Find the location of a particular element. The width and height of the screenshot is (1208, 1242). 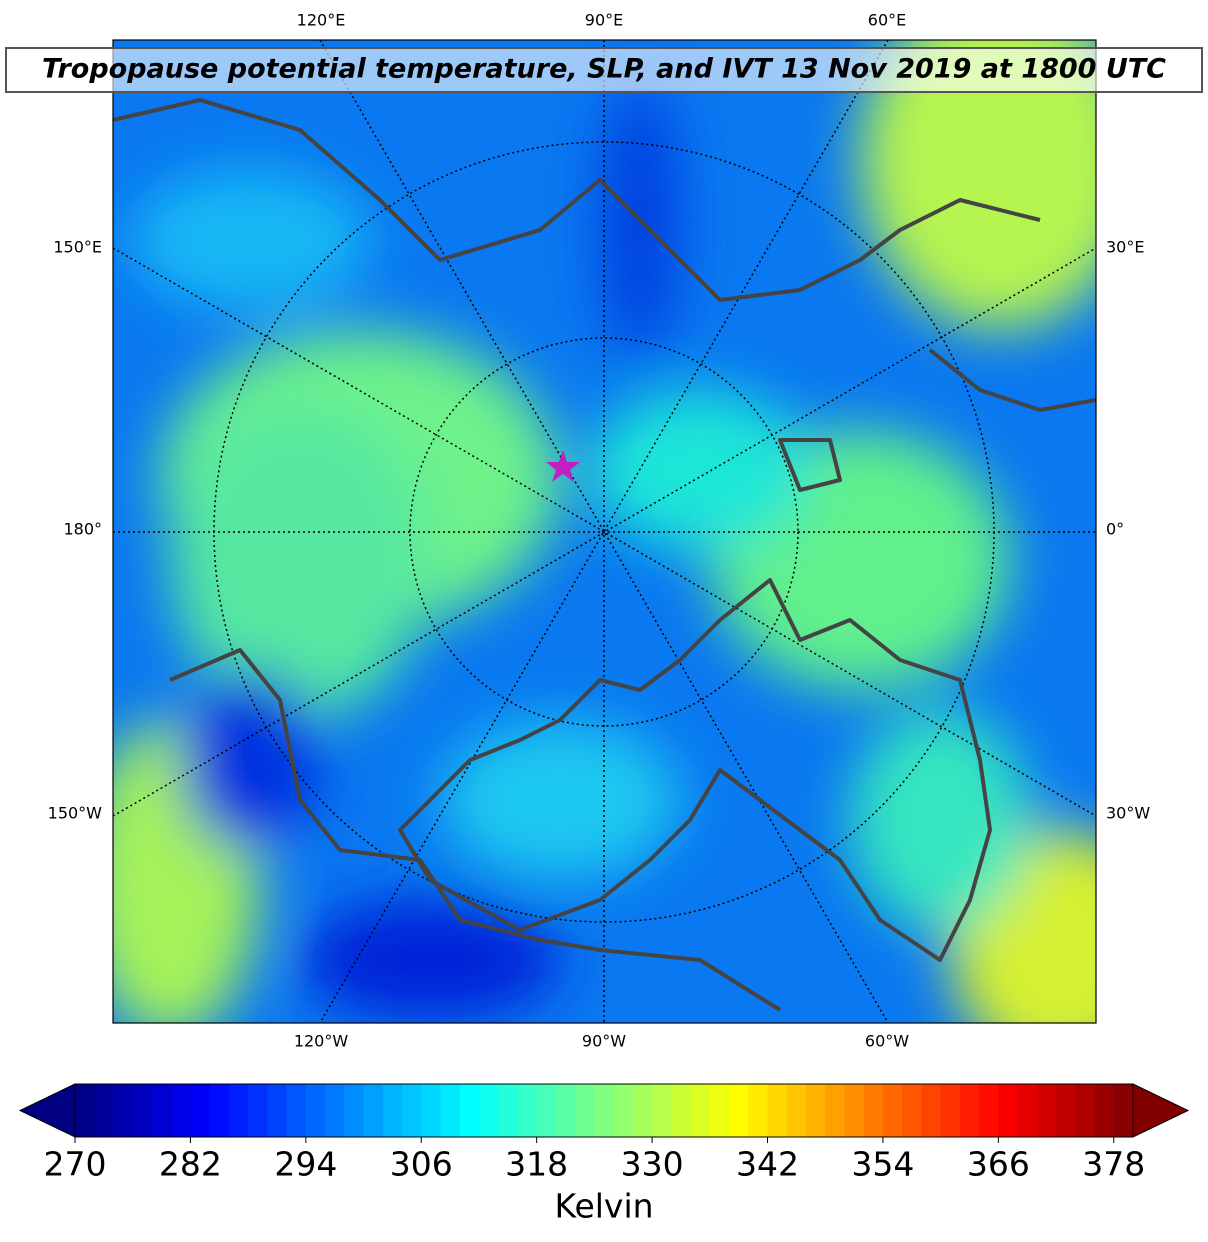

map-label: 150°W is located at coordinates (75, 813).